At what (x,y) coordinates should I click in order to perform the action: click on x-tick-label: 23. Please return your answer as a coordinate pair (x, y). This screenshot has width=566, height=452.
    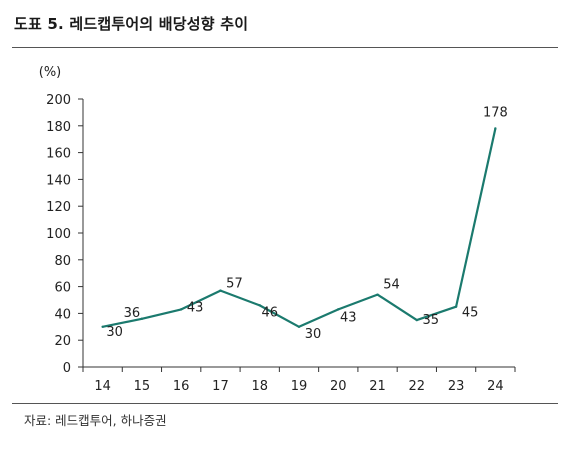
    Looking at the image, I should click on (456, 386).